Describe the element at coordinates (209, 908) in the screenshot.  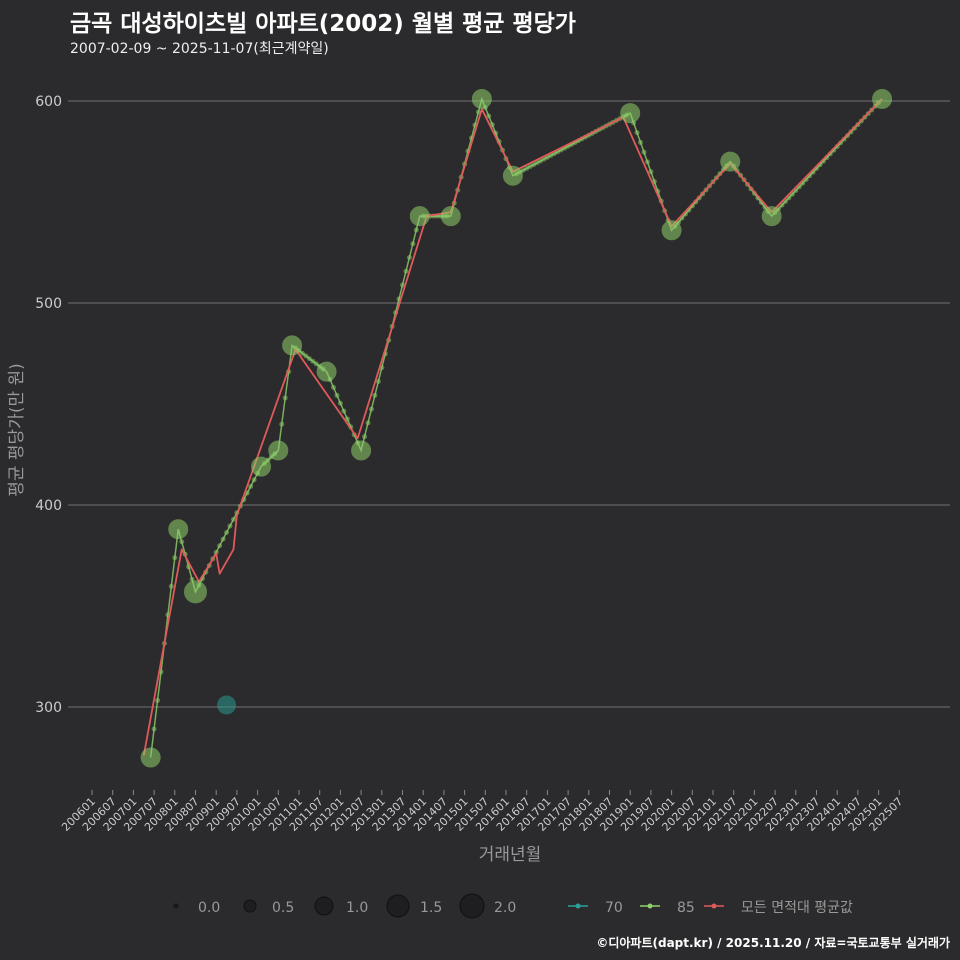
I see `size-legend-label: 0.0` at that location.